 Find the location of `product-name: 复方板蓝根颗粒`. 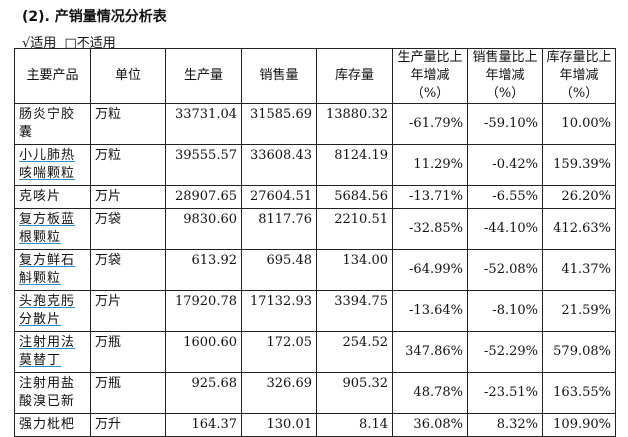

product-name: 复方板蓝根颗粒 is located at coordinates (47, 228).